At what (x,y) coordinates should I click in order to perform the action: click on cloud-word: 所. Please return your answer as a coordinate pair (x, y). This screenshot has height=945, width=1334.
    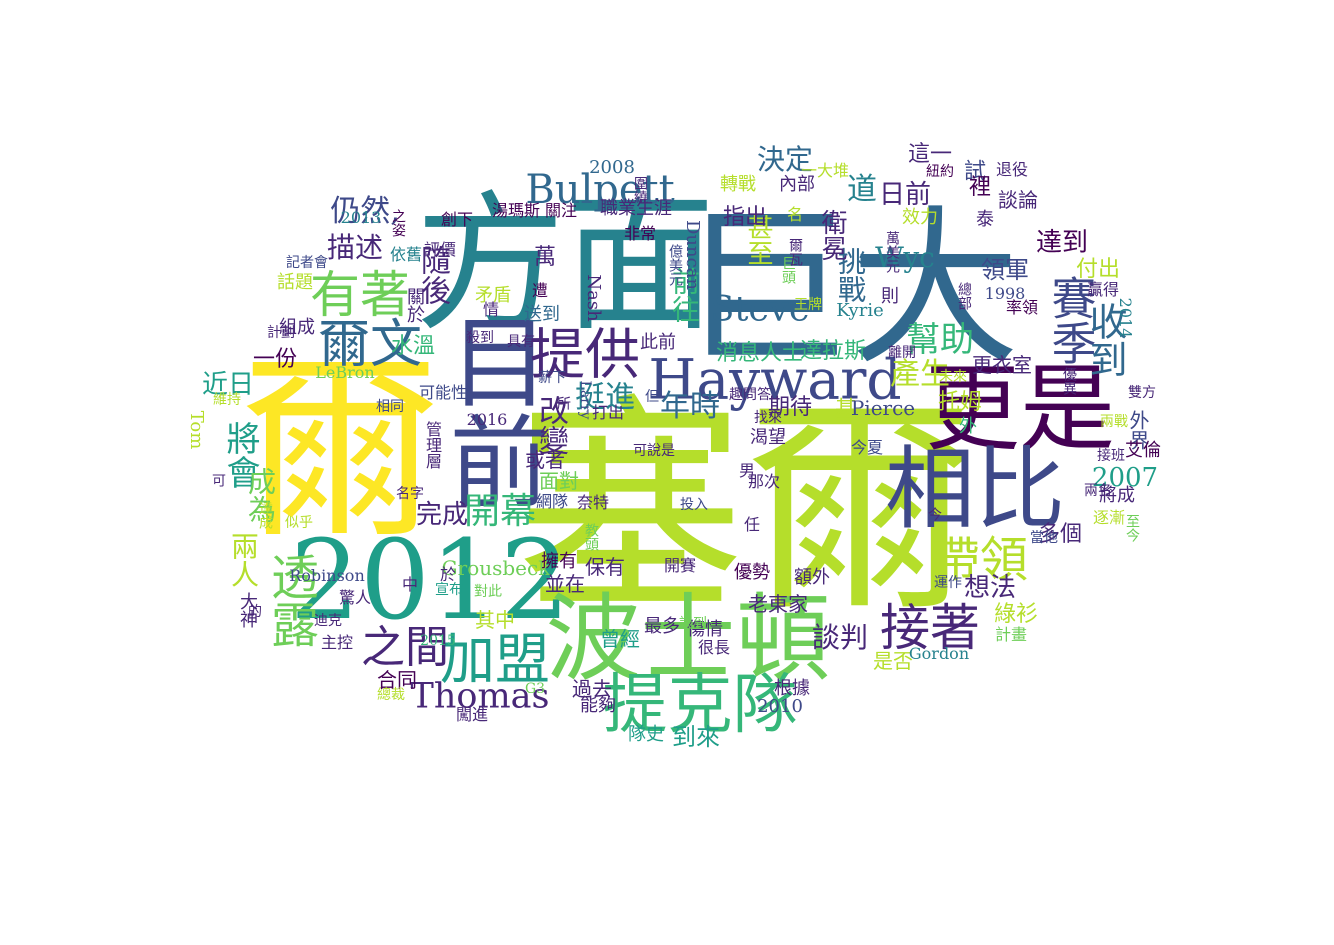
    Looking at the image, I should click on (563, 403).